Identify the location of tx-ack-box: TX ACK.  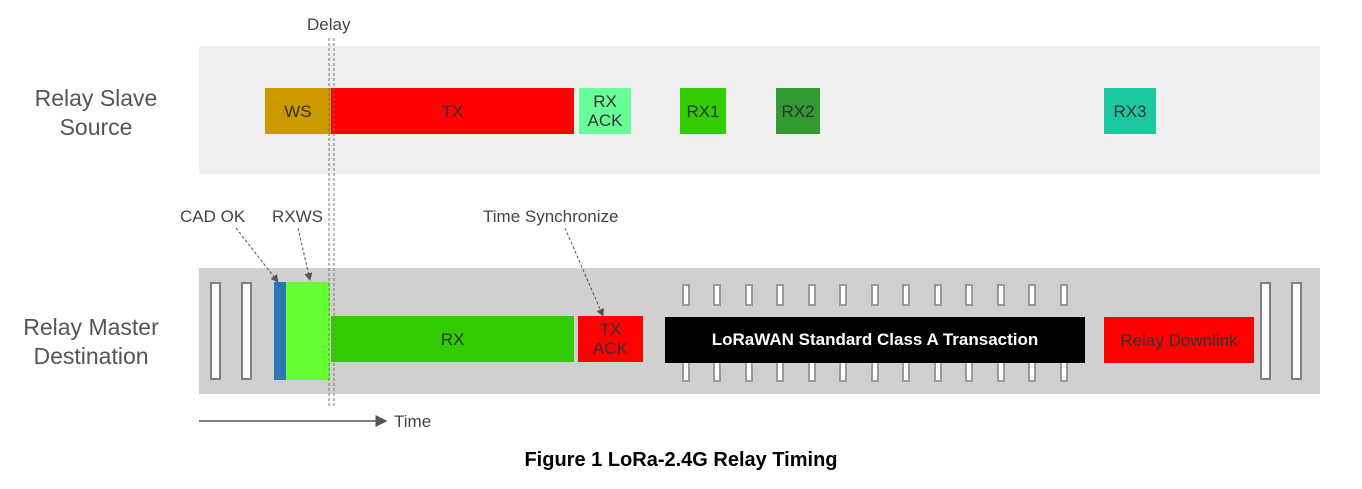
(610, 339).